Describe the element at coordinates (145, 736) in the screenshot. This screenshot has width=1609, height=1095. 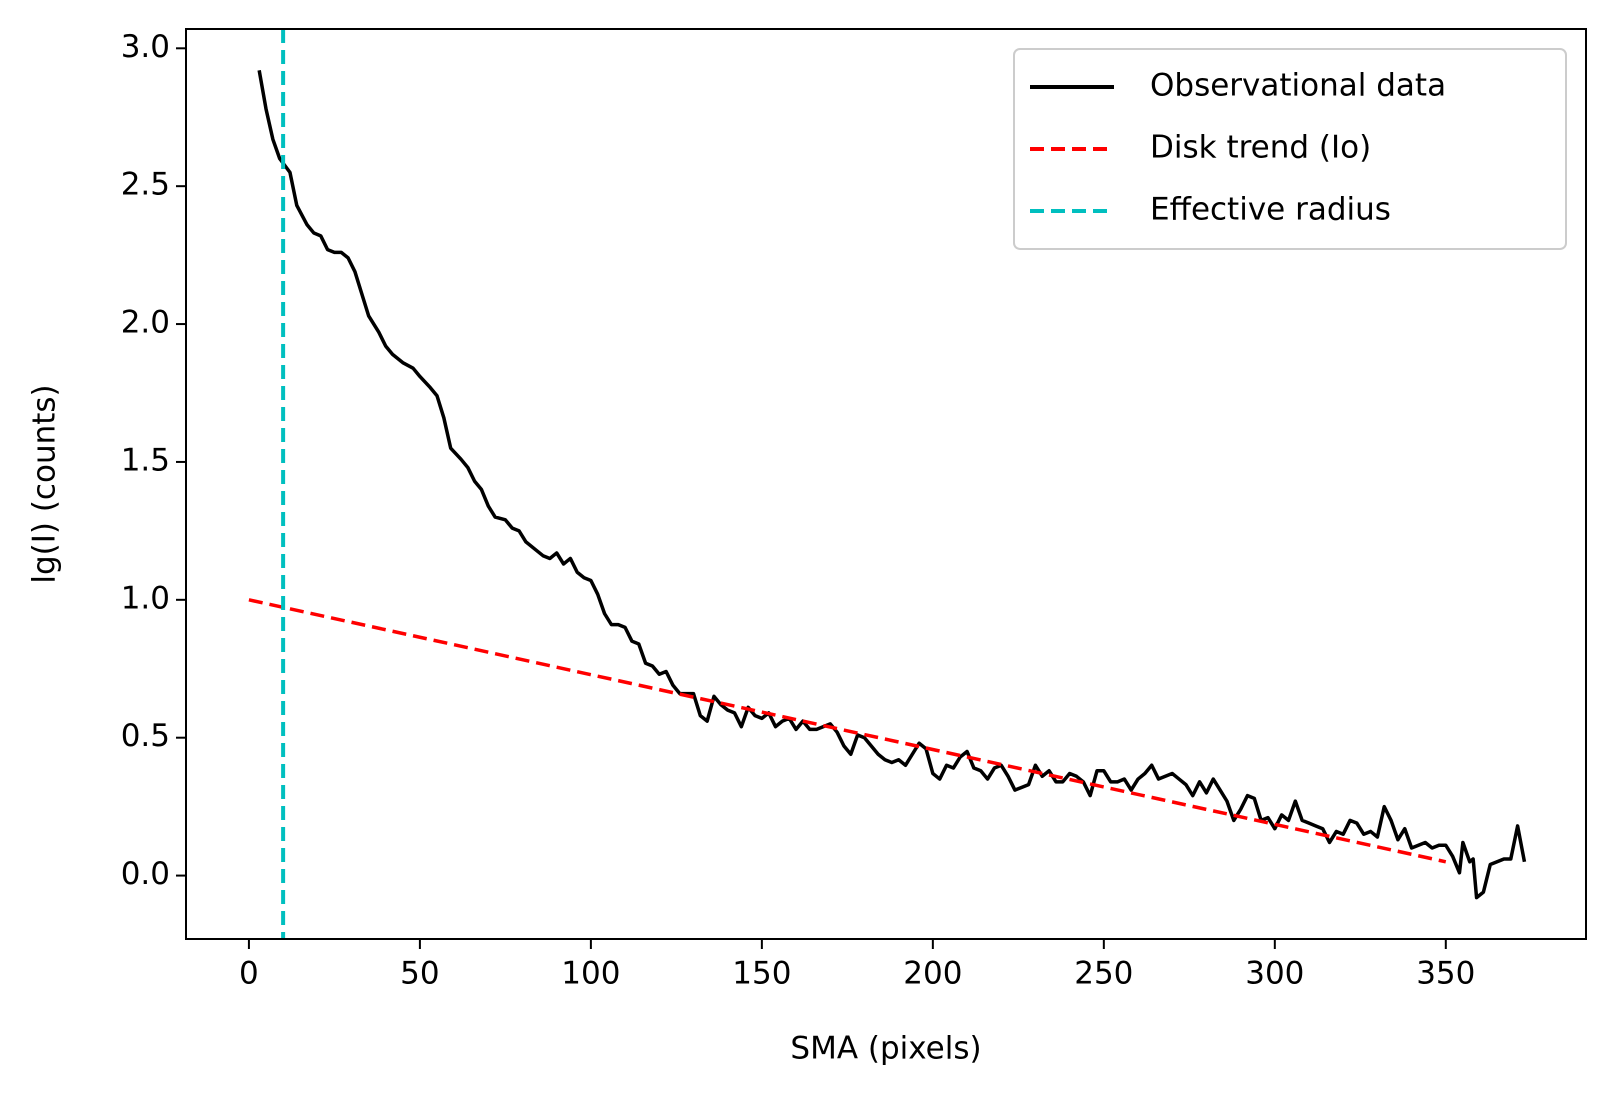
I see `y-tick-label: 0.5` at that location.